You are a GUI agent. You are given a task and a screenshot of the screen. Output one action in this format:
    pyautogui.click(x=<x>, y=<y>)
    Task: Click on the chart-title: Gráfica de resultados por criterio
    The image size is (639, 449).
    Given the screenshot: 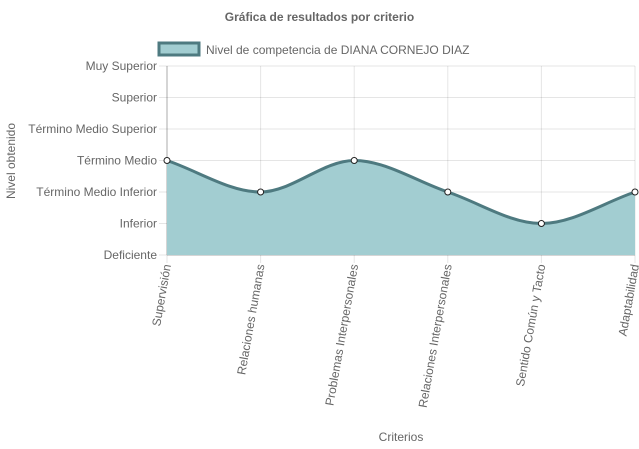 What is the action you would take?
    pyautogui.click(x=319, y=17)
    